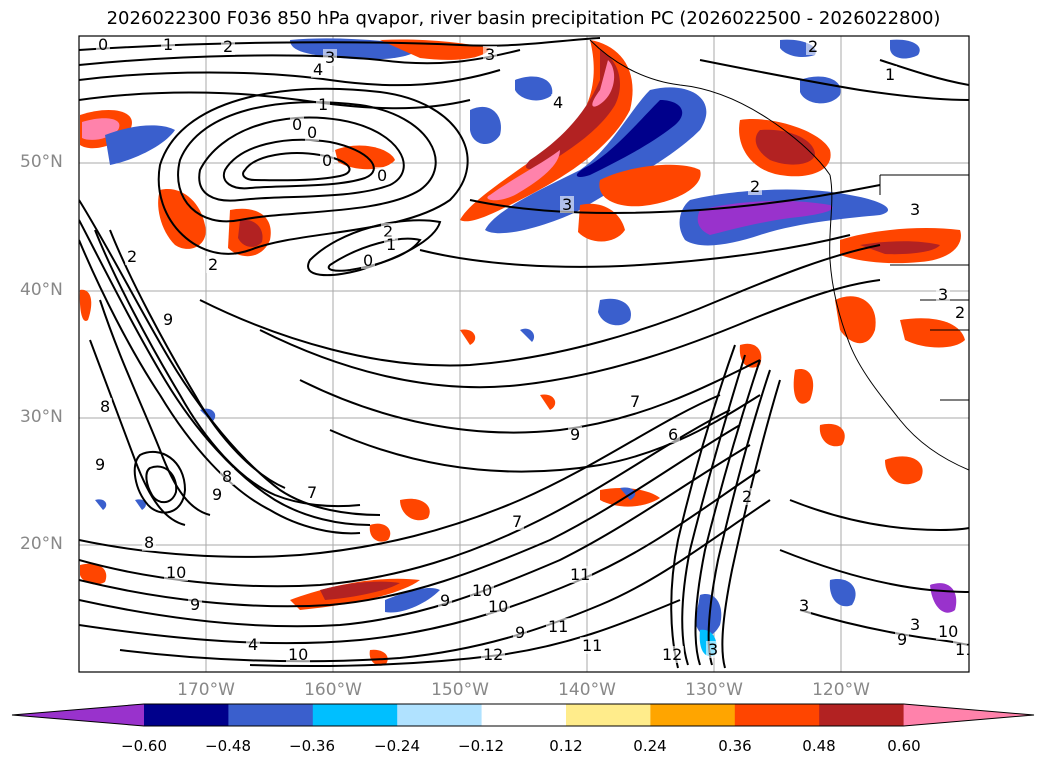 The width and height of the screenshot is (1047, 769). Describe the element at coordinates (819, 746) in the screenshot. I see `colorbar-tick-label: 0.48` at that location.